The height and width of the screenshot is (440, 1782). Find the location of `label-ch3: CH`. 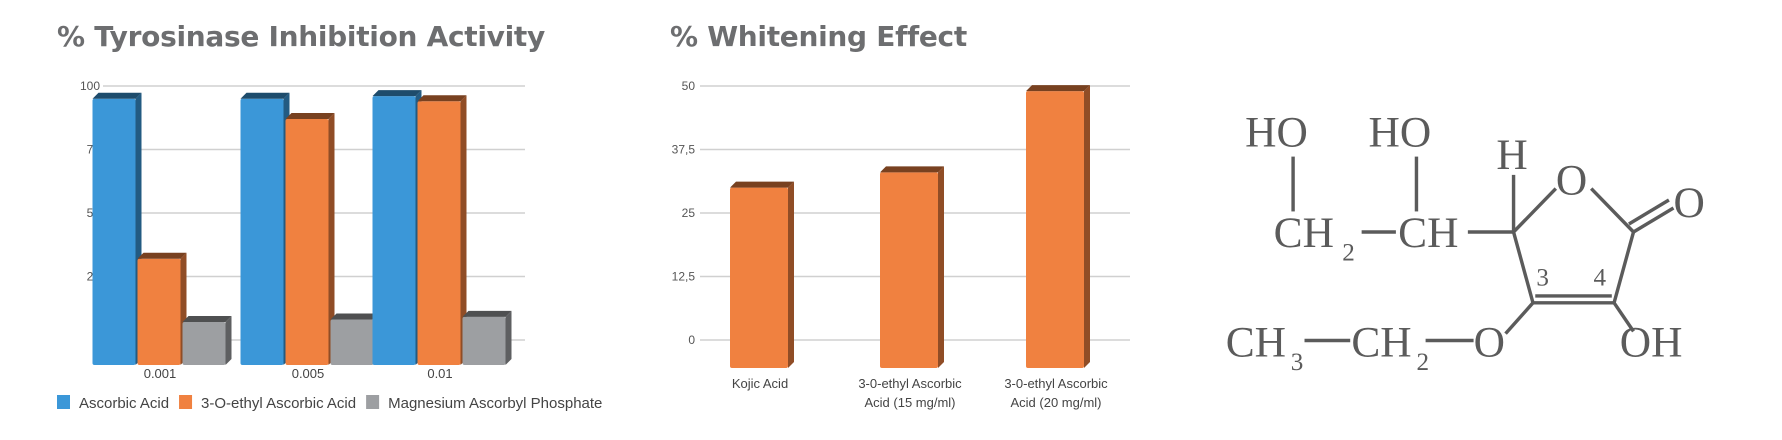

label-ch3: CH is located at coordinates (1256, 343).